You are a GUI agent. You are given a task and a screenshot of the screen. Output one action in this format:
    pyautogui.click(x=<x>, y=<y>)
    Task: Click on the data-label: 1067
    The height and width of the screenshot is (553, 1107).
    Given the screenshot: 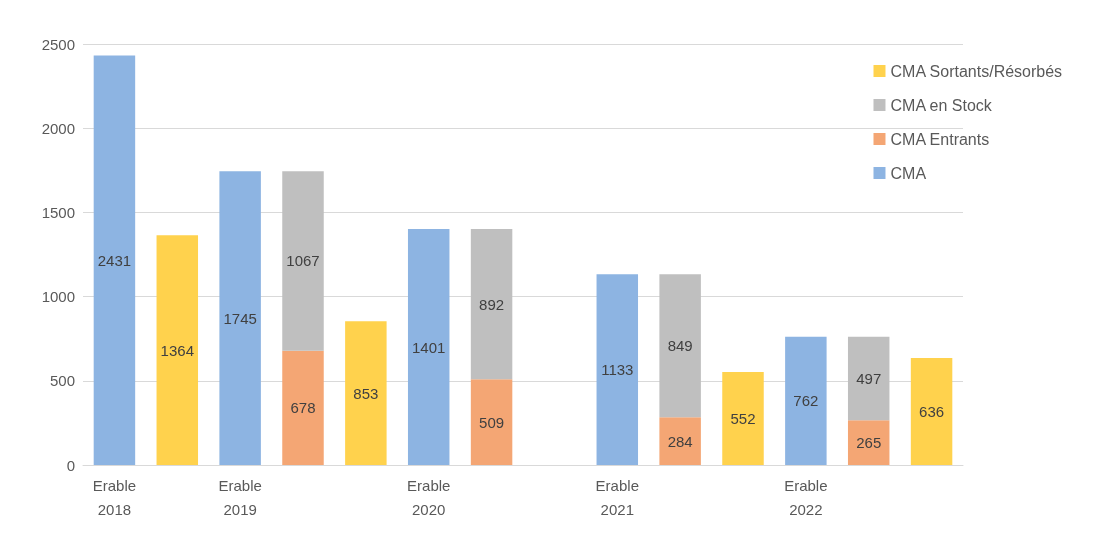 What is the action you would take?
    pyautogui.click(x=303, y=261)
    